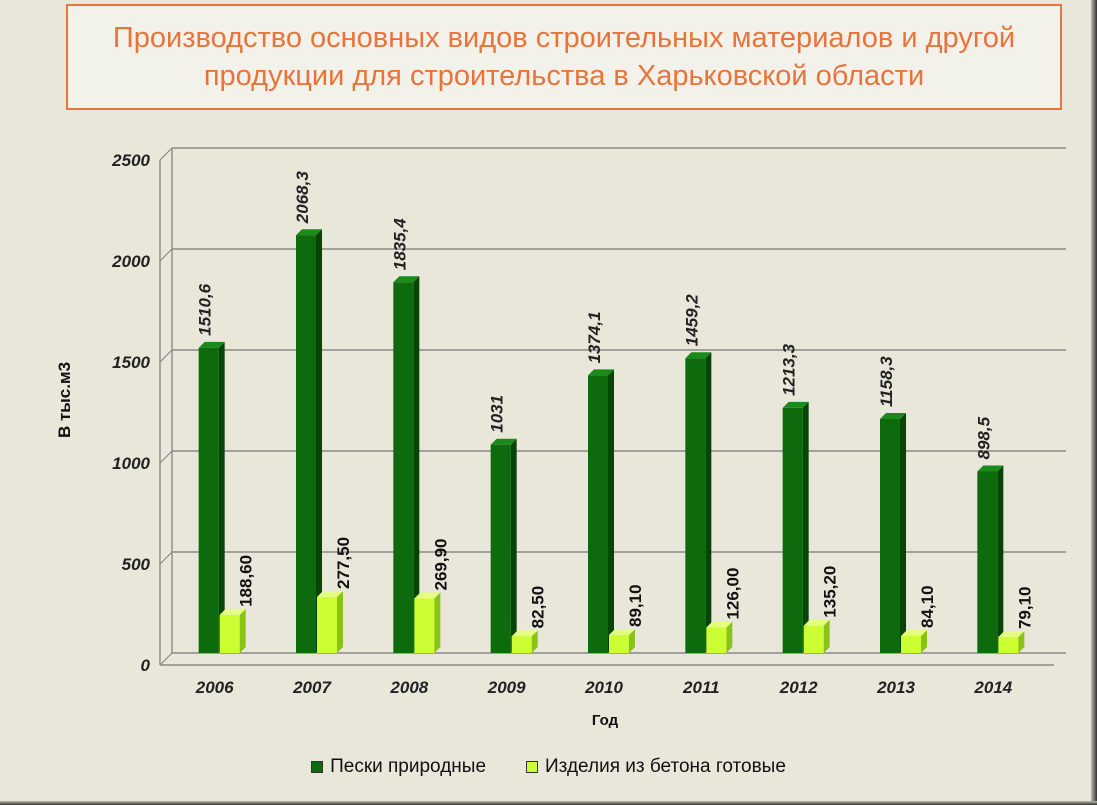 The height and width of the screenshot is (805, 1097). I want to click on data-label-series-1: 1459,2, so click(691, 320).